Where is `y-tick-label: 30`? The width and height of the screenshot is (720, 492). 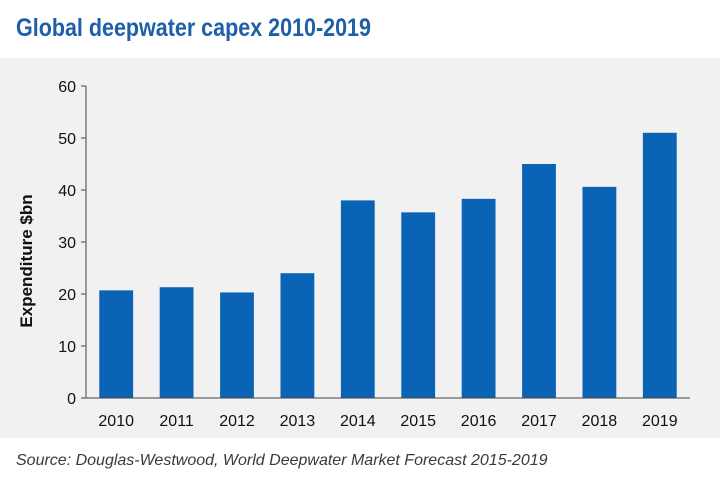
y-tick-label: 30 is located at coordinates (67, 243).